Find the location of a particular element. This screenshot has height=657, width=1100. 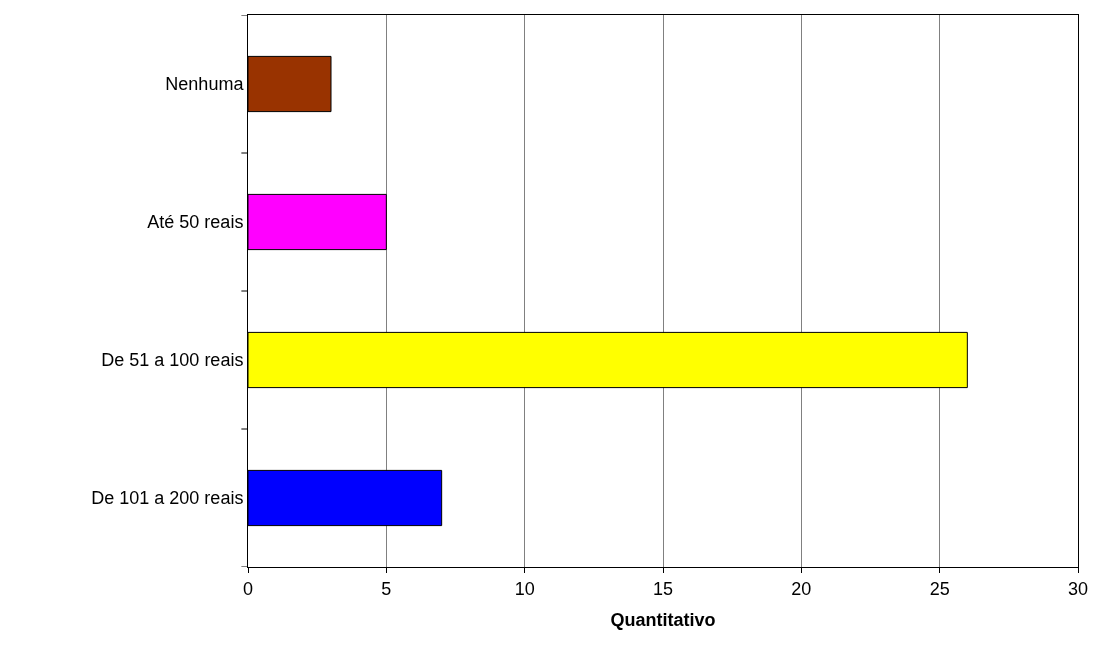

x-tick-label: 30 is located at coordinates (1078, 588).